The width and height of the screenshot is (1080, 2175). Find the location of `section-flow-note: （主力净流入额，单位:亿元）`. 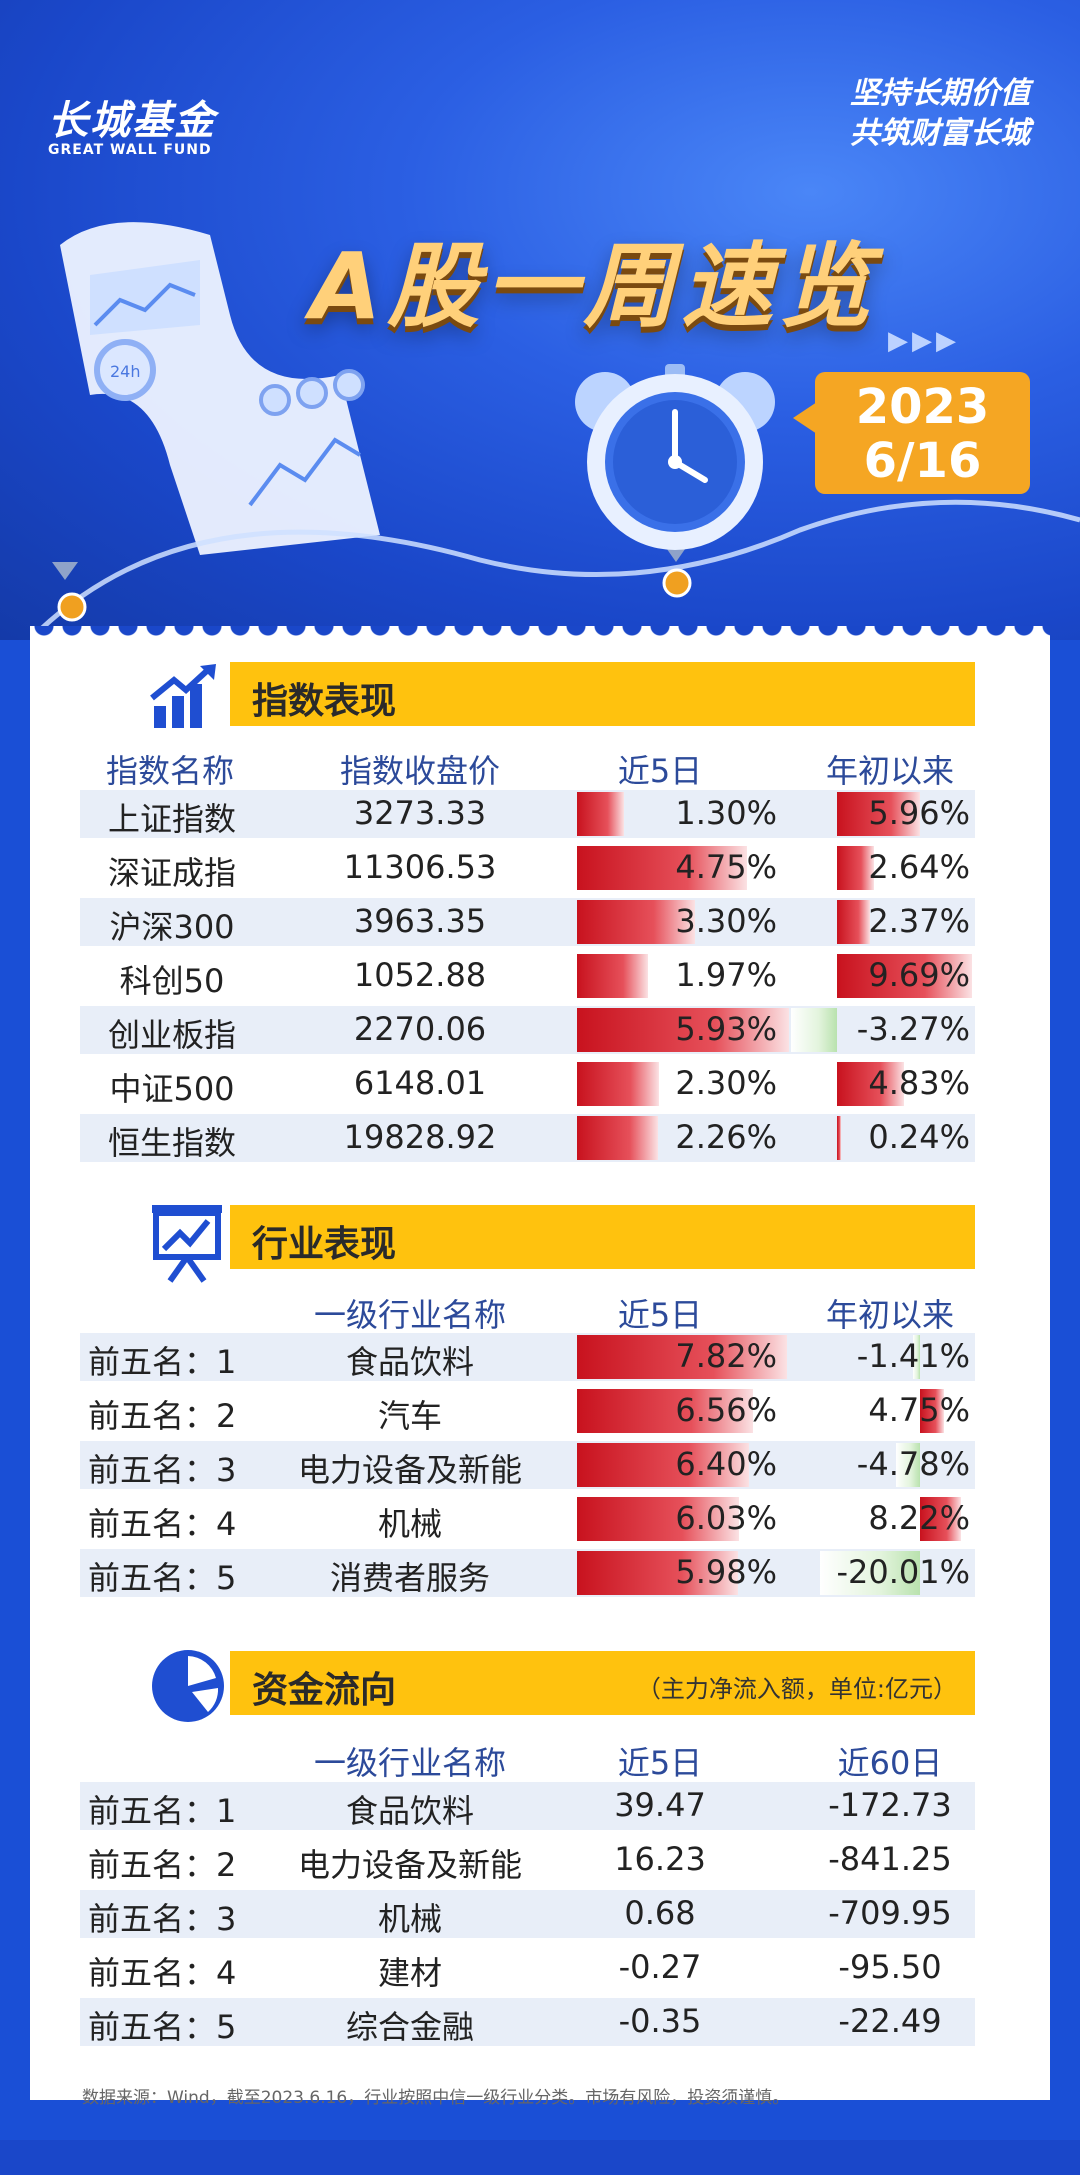

section-flow-note: （主力净流入额，单位:亿元） is located at coordinates (796, 1689).